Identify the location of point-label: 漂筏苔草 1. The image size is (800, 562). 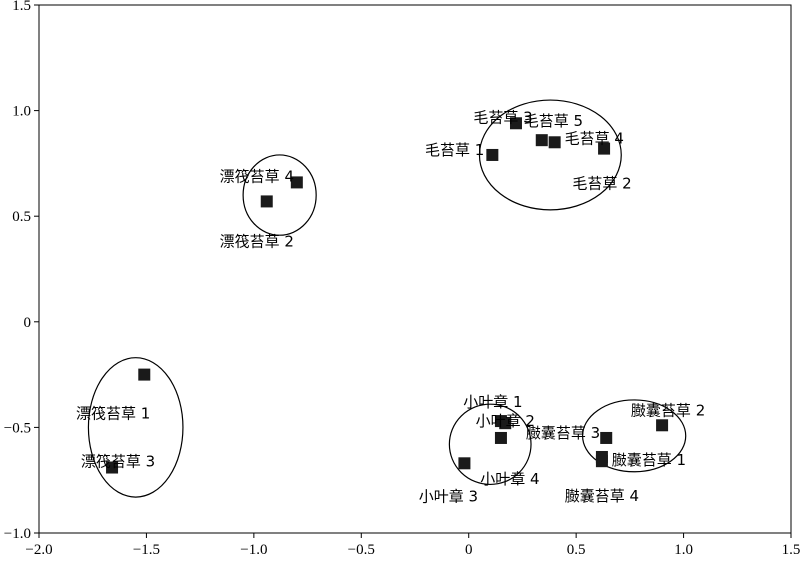
(113, 414).